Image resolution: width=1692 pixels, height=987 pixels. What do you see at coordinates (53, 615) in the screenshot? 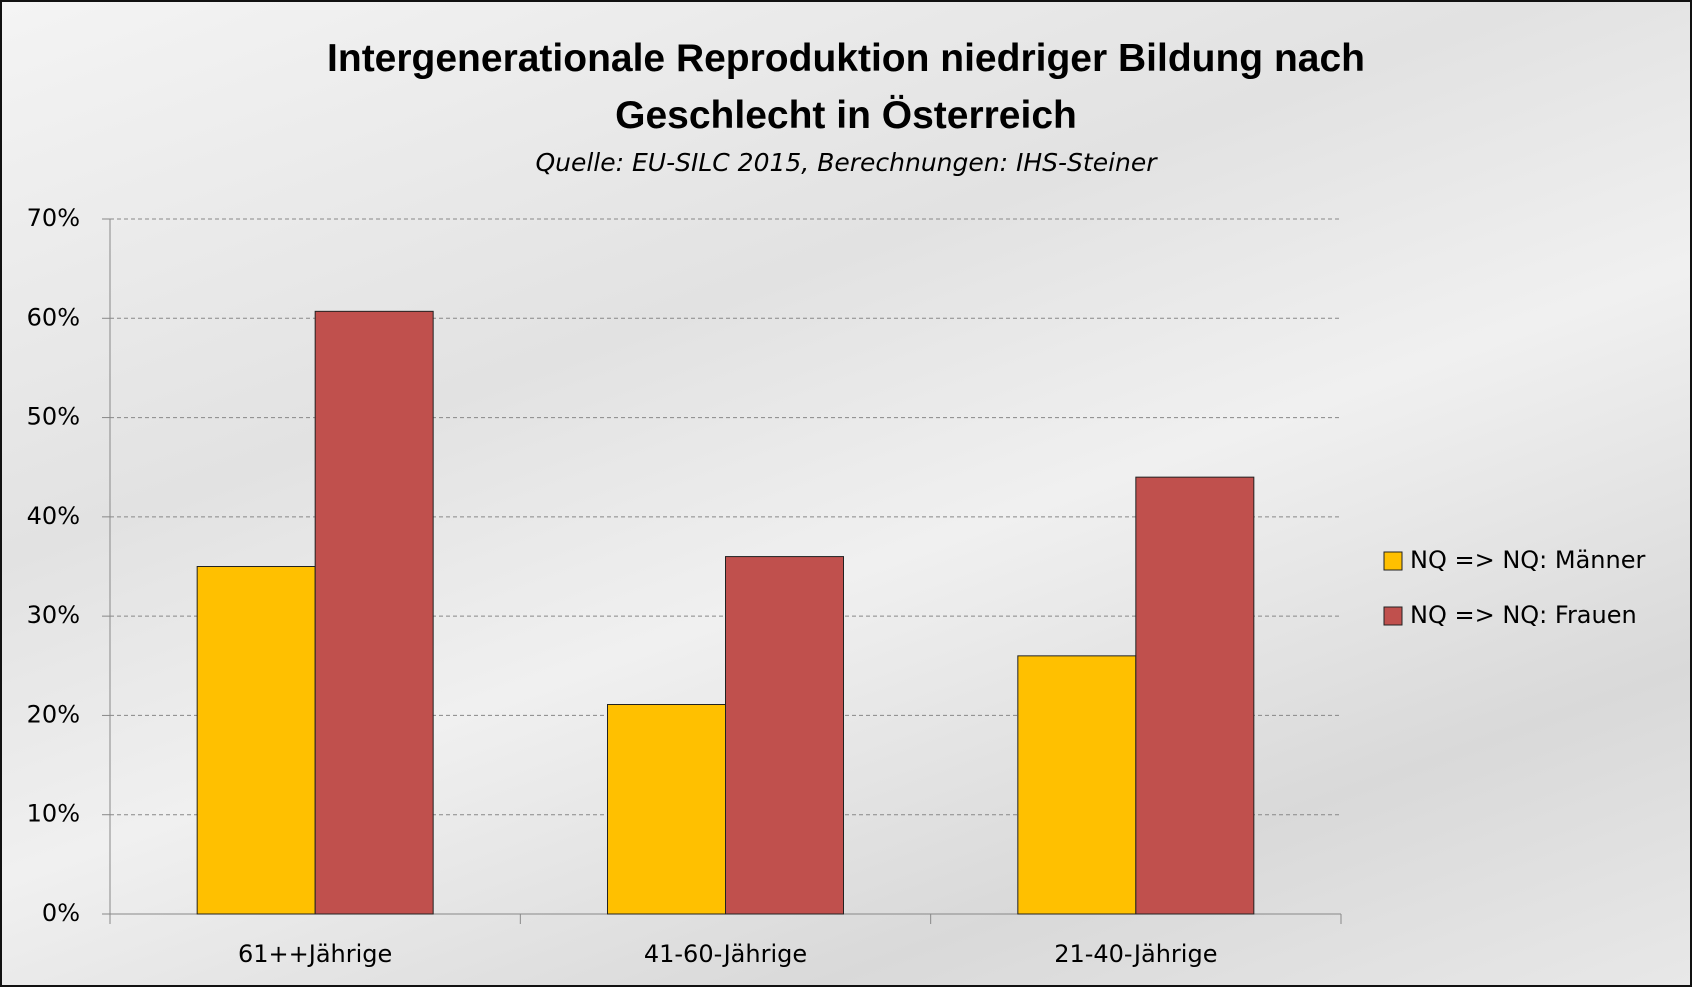
I see `y-tick-label: 30%` at bounding box center [53, 615].